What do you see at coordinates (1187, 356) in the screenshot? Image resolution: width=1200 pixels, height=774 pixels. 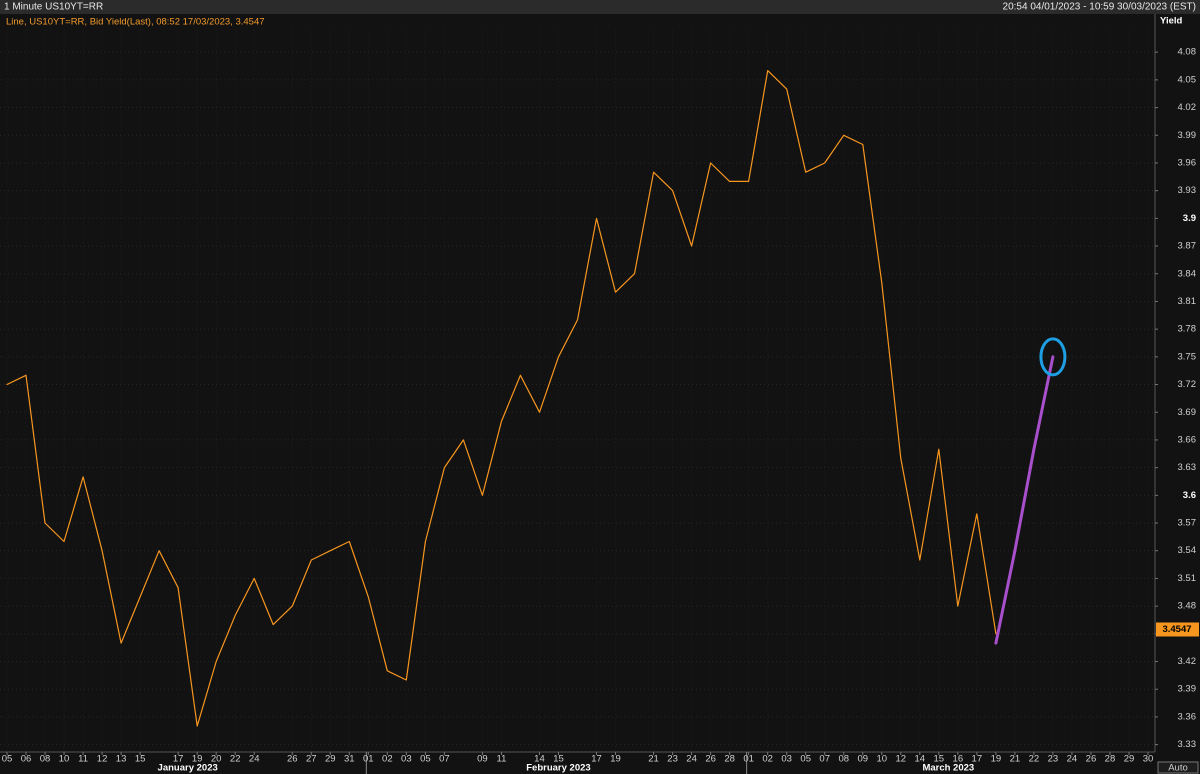 I see `y-tick-label: 3.75` at bounding box center [1187, 356].